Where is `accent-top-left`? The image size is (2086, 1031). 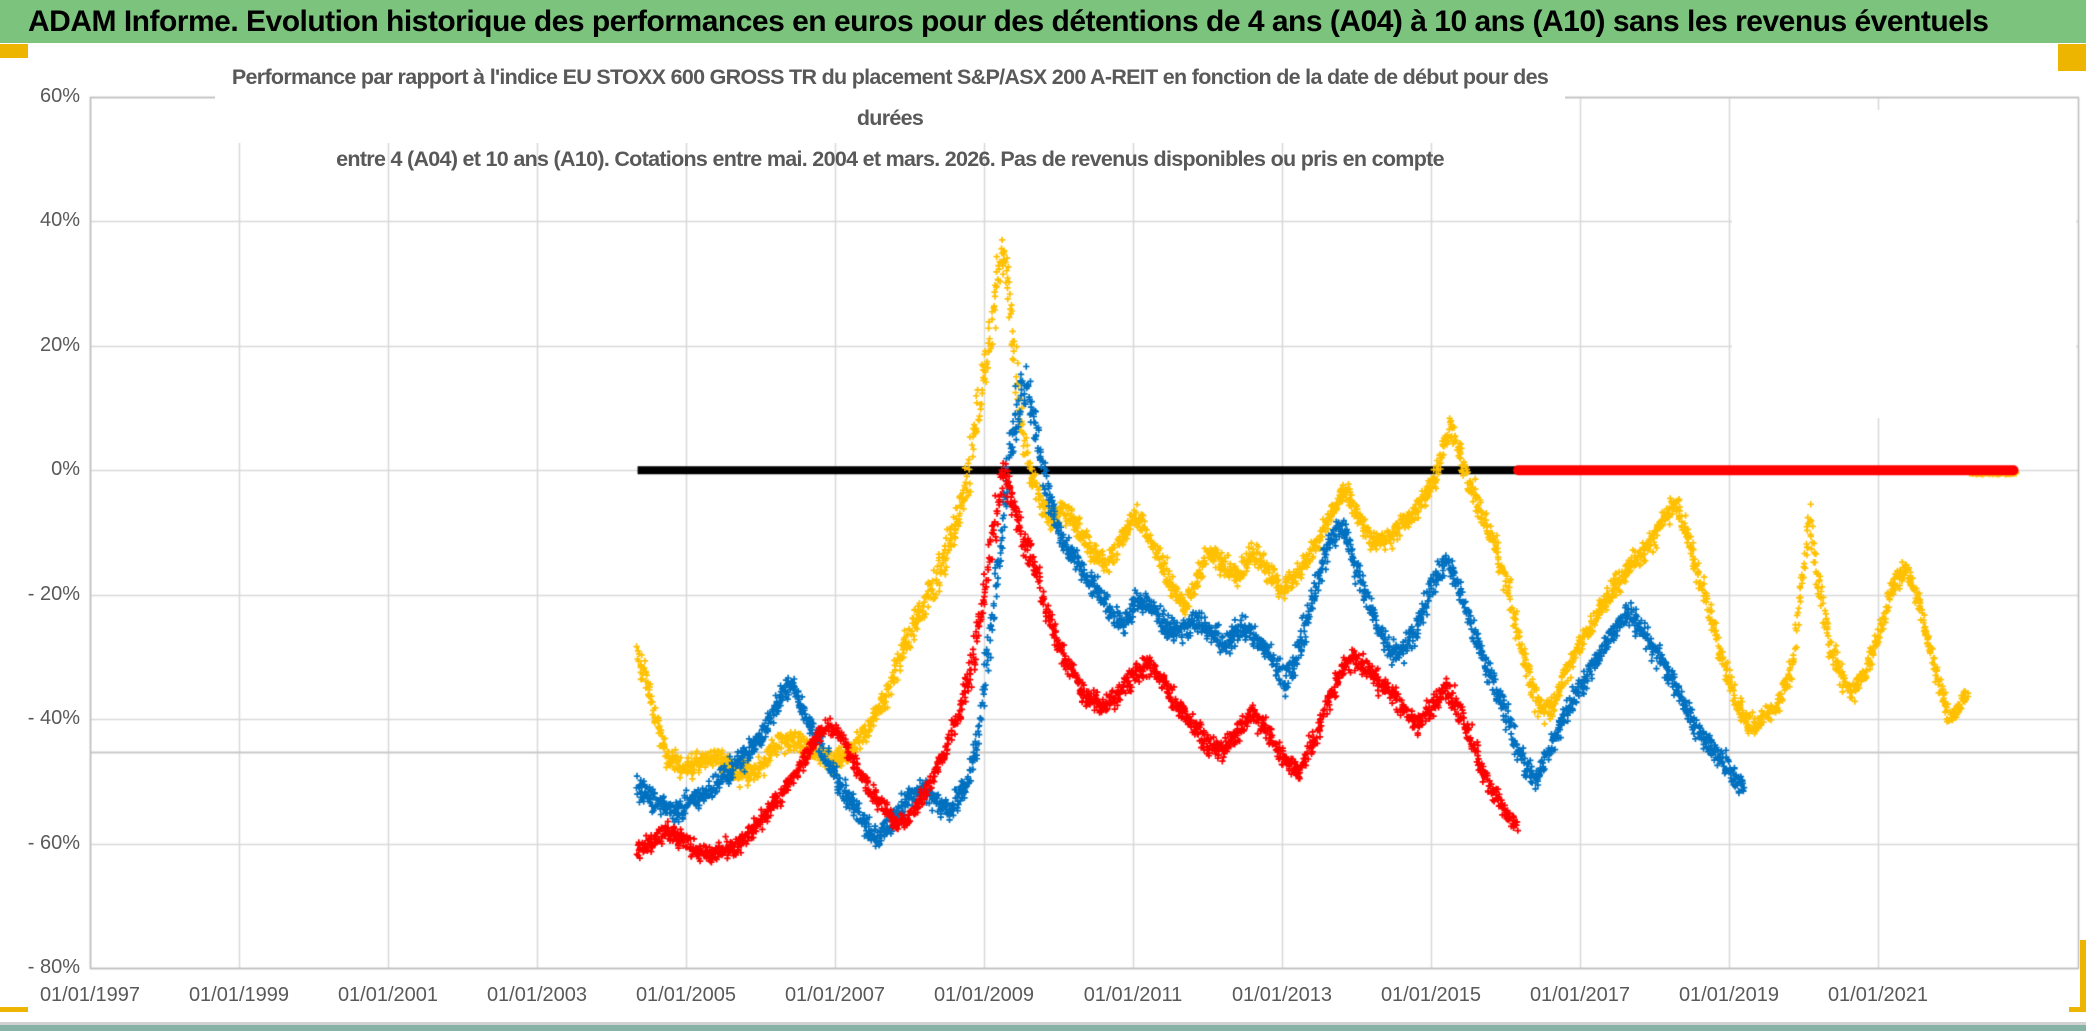
accent-top-left is located at coordinates (14, 51).